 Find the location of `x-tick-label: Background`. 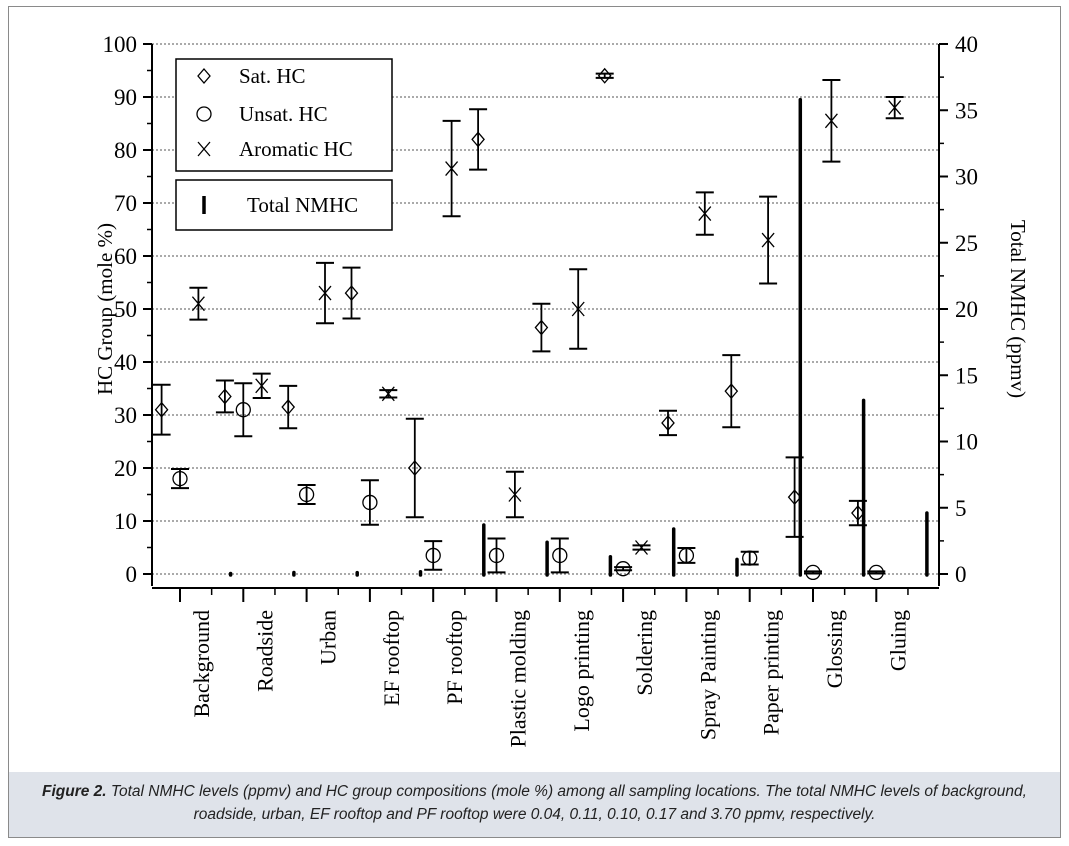

x-tick-label: Background is located at coordinates (201, 664).